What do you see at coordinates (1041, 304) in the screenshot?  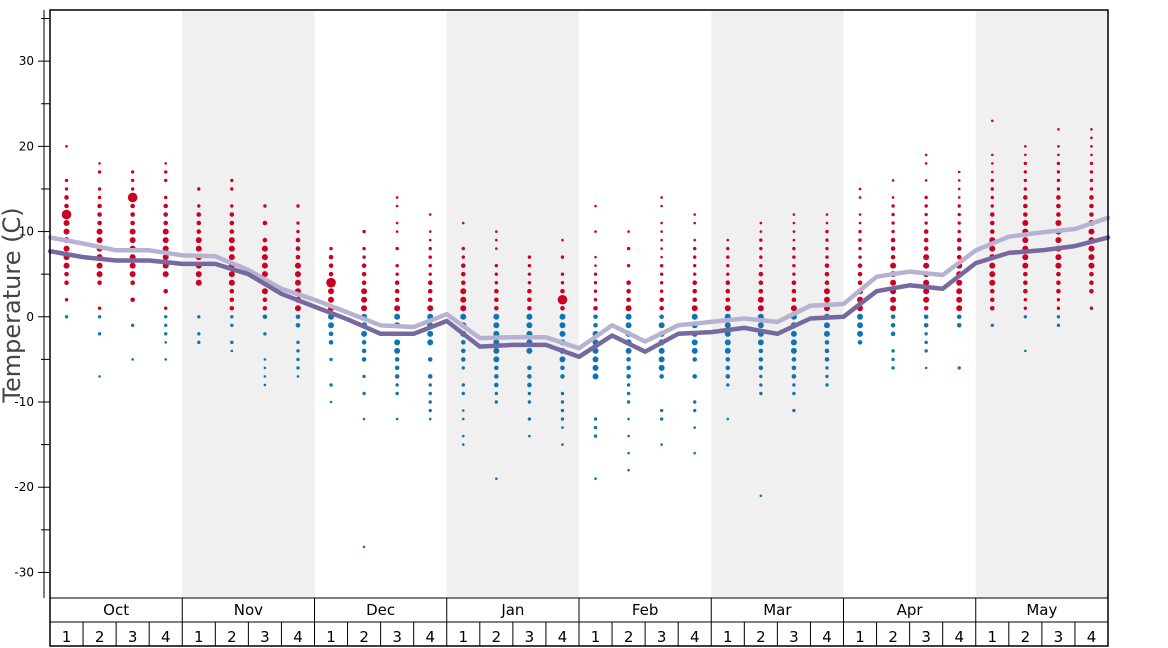 I see `month-band-may` at bounding box center [1041, 304].